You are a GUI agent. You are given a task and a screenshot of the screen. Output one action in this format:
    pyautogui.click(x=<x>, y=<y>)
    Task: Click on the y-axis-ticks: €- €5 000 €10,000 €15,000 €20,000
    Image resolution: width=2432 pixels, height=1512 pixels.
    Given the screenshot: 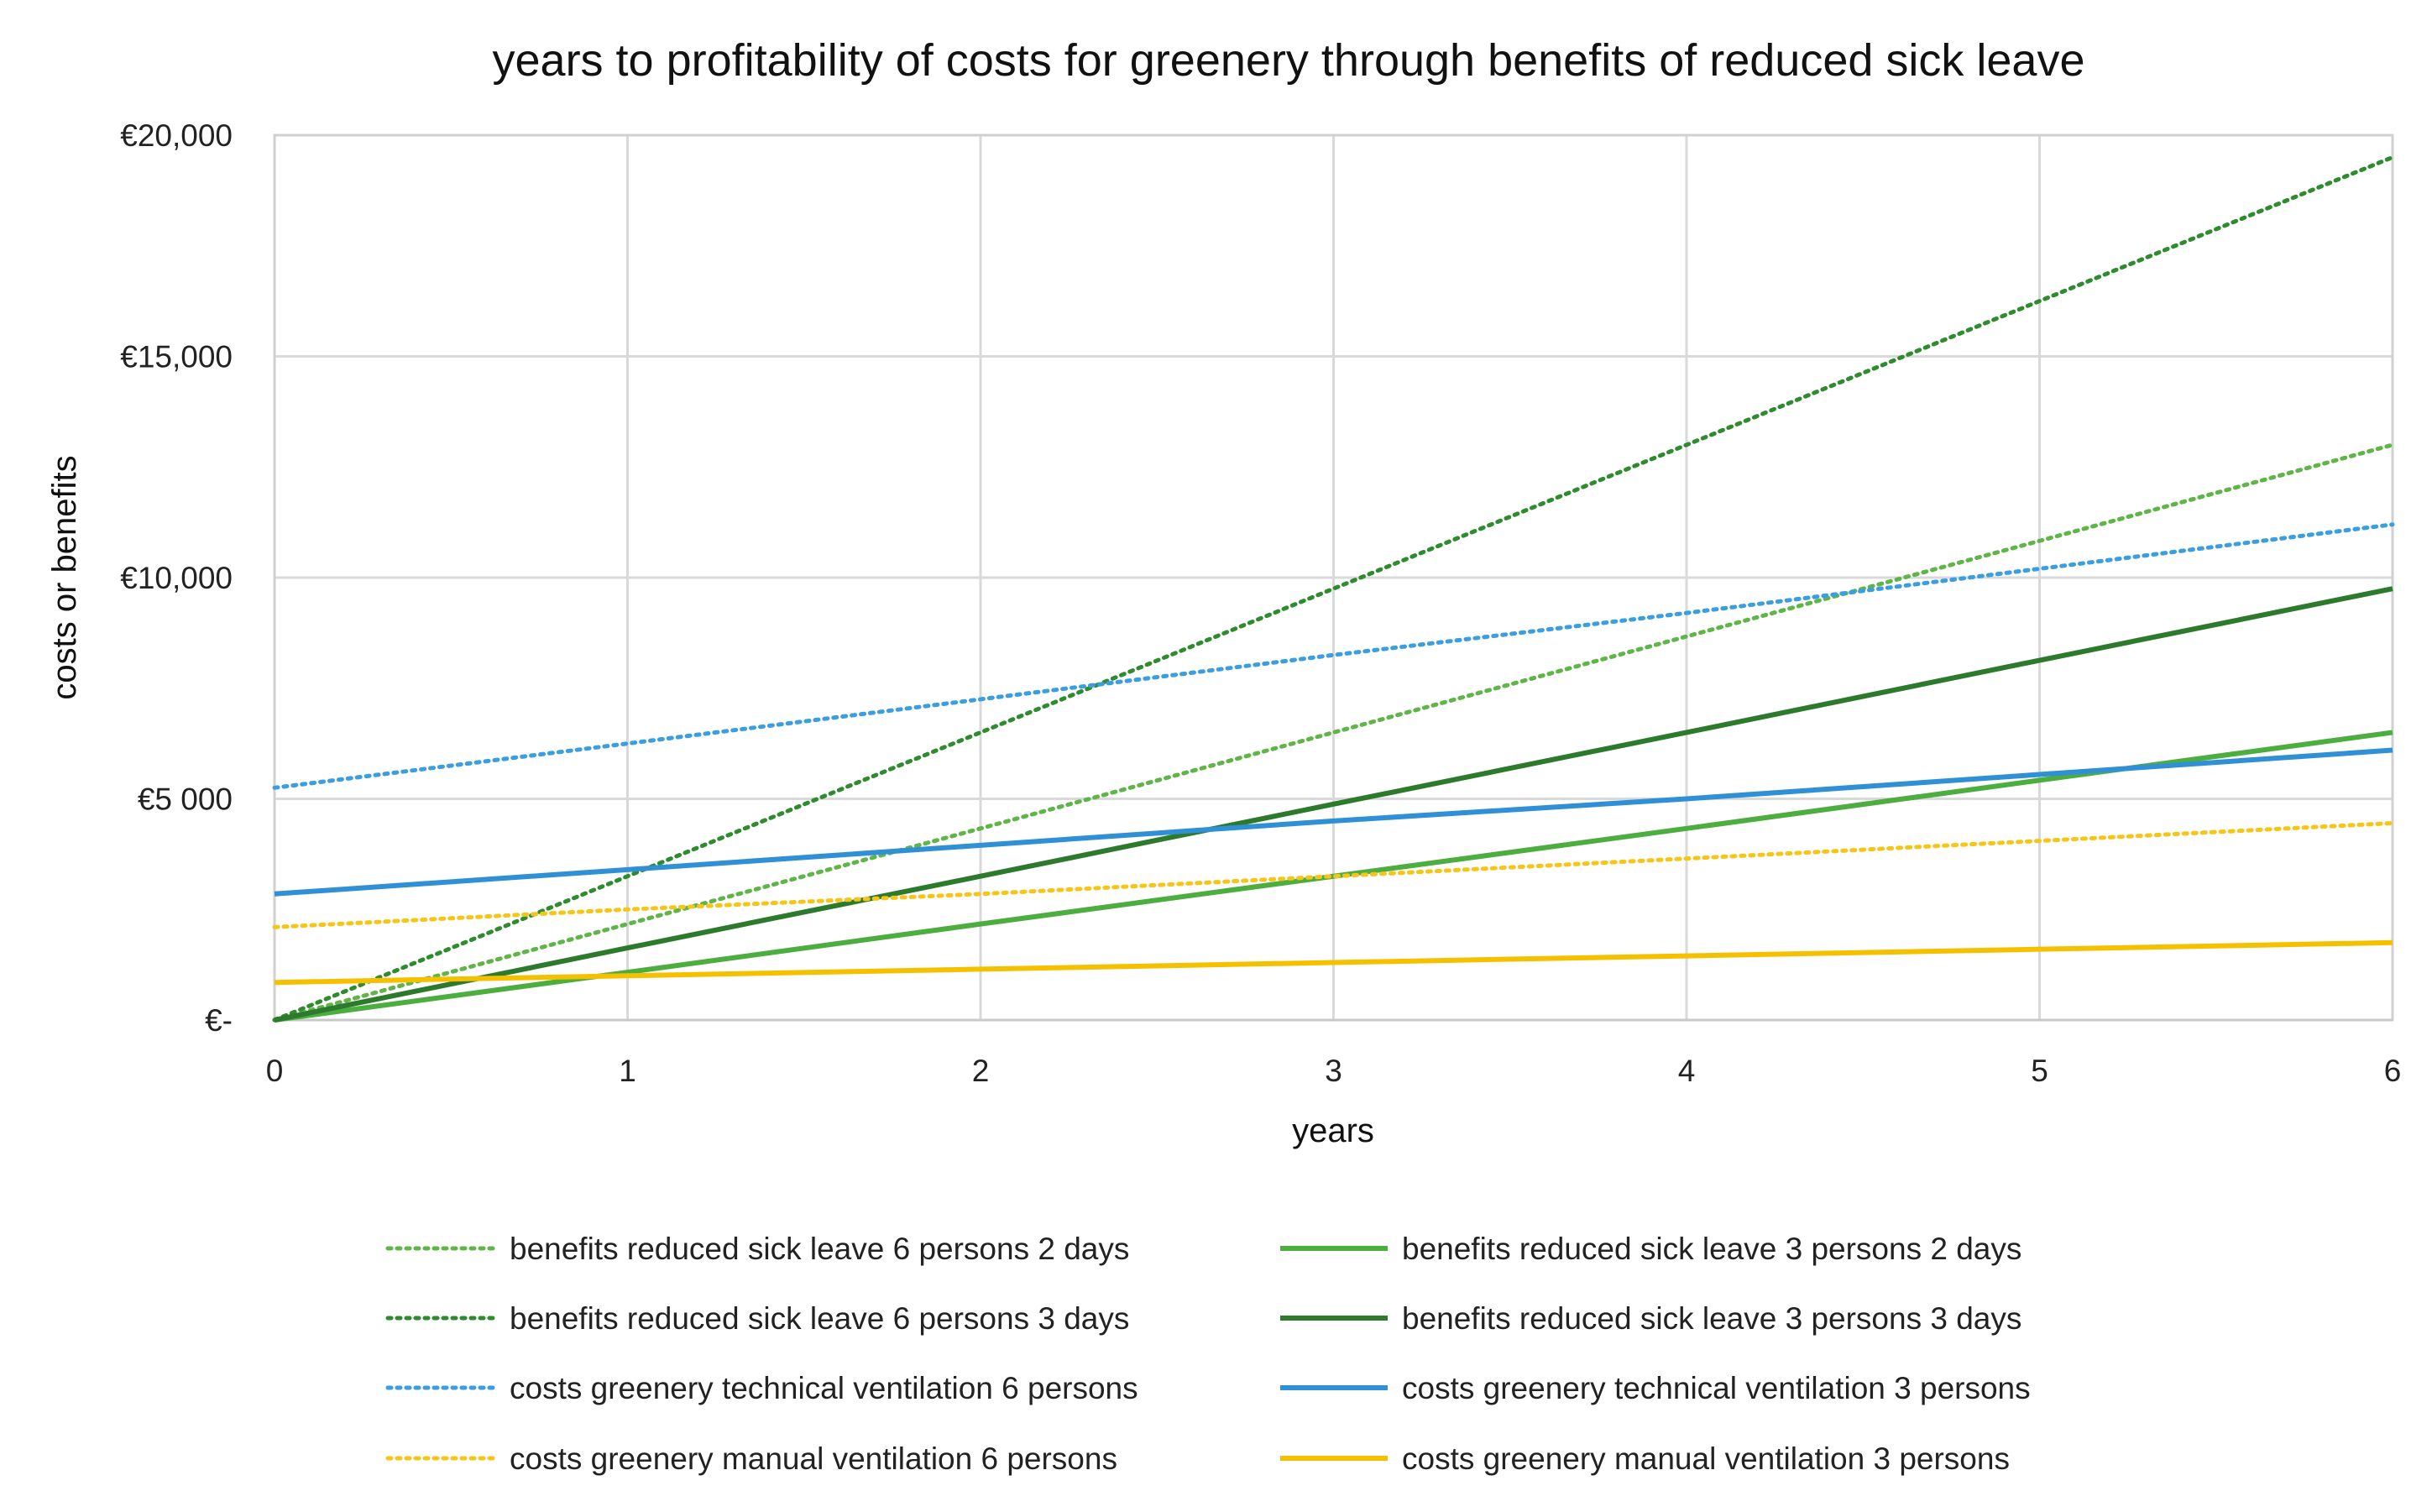 What is the action you would take?
    pyautogui.click(x=177, y=578)
    